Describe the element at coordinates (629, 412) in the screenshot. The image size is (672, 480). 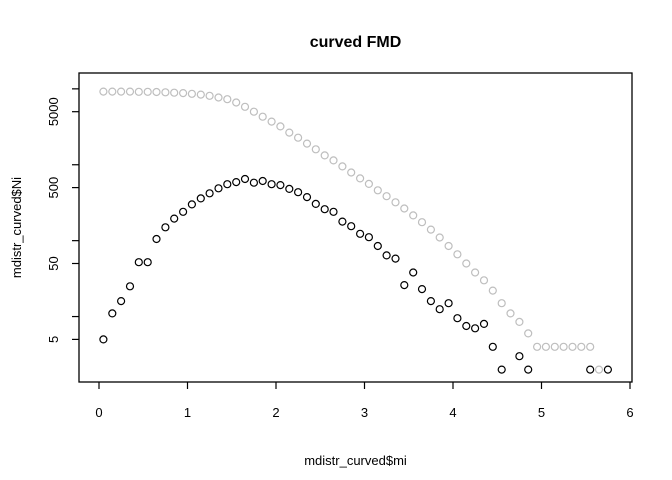
I see `x-tick-label: 6` at that location.